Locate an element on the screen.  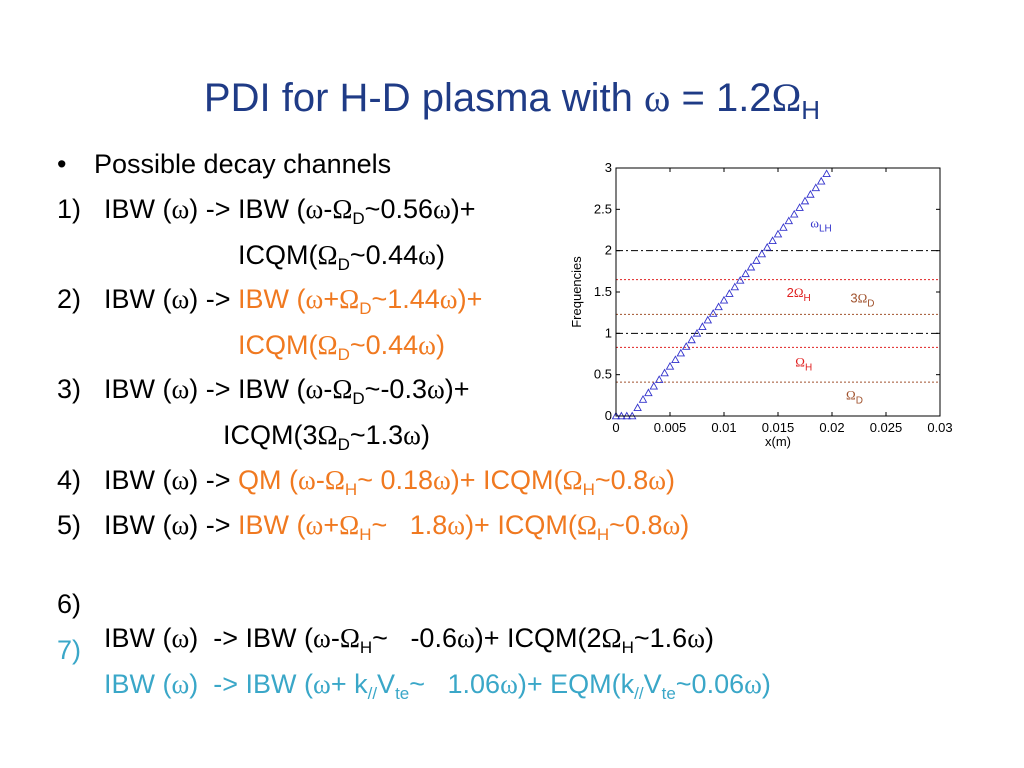
y-tick-label: 2 is located at coordinates (608, 250).